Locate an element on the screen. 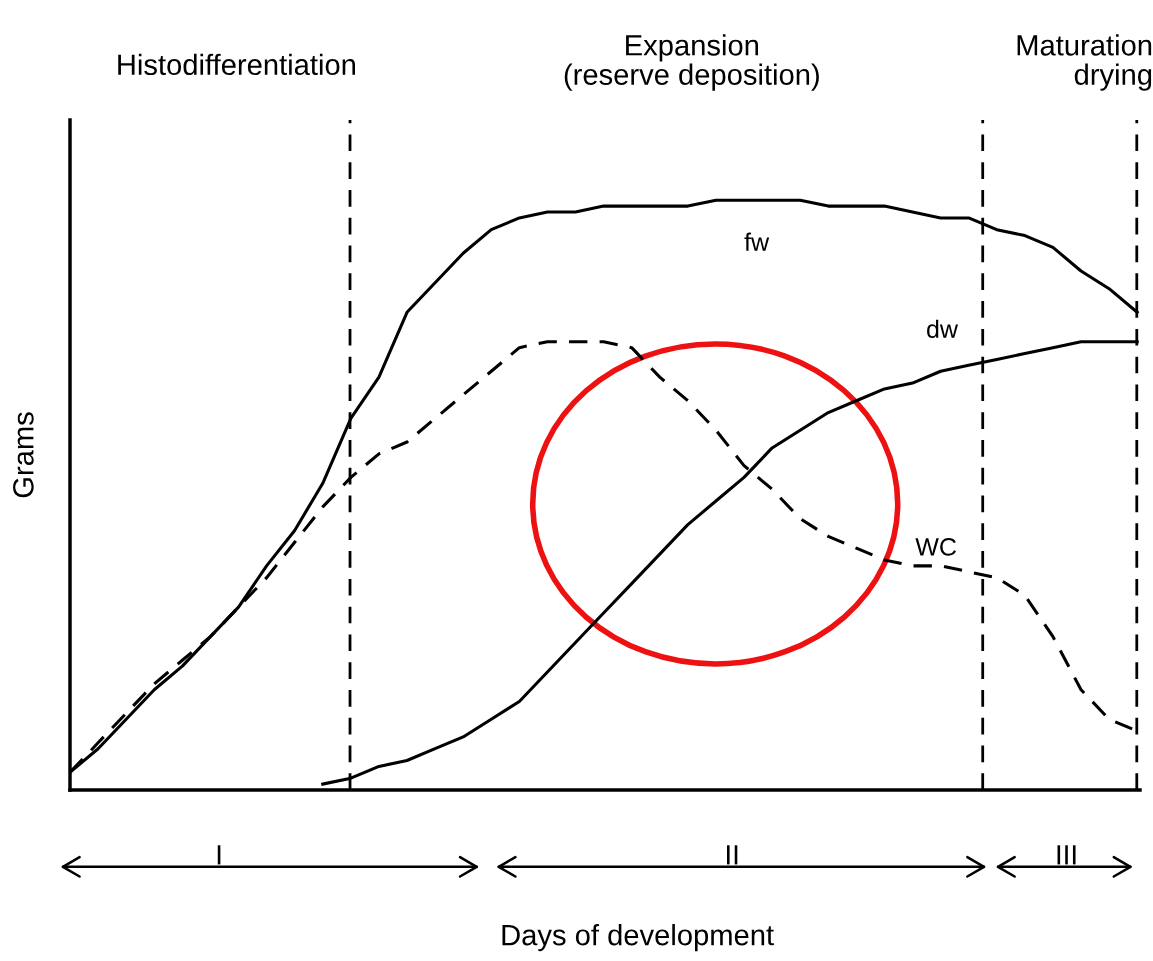  text: II is located at coordinates (732, 855).